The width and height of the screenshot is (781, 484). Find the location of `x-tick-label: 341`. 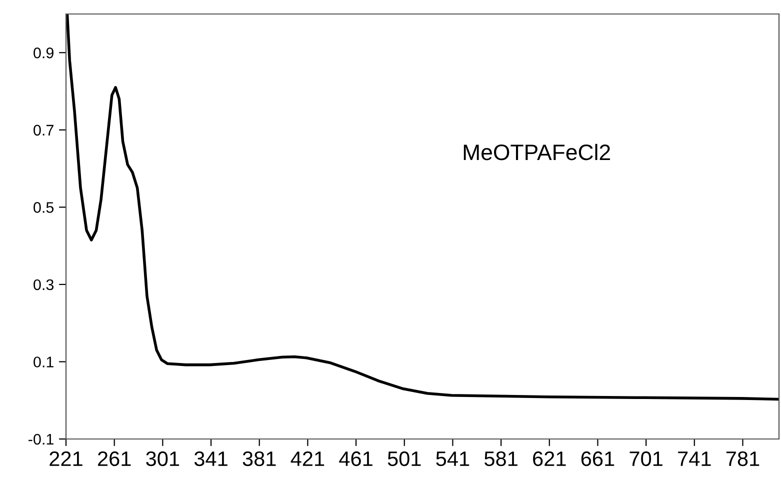

x-tick-label: 341 is located at coordinates (211, 458).